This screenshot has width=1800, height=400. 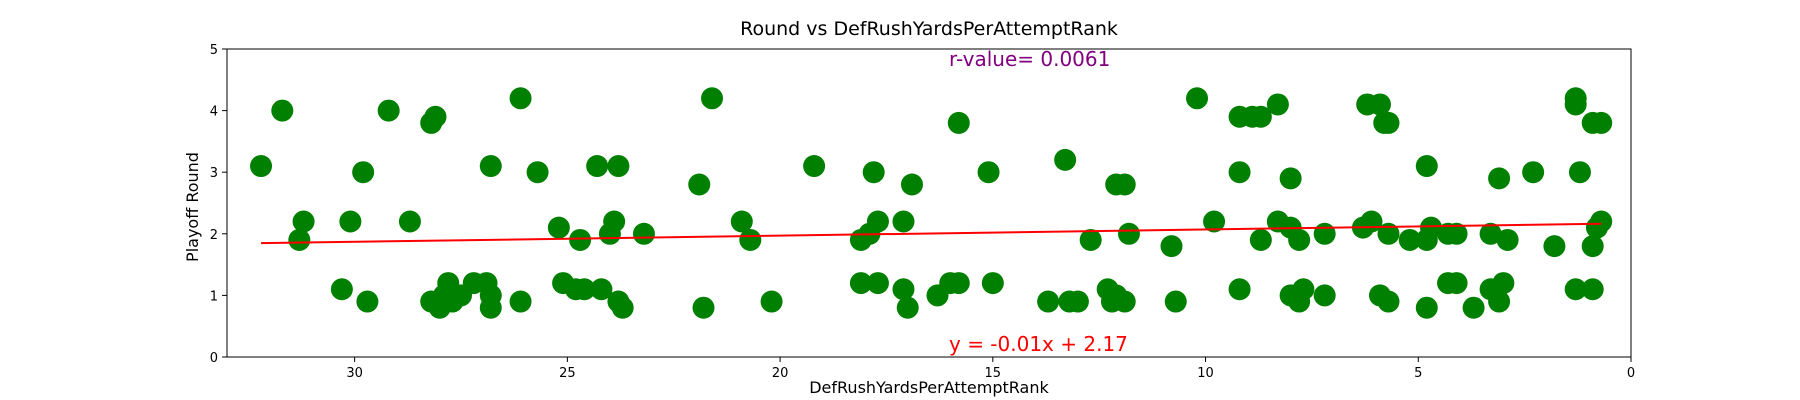 What do you see at coordinates (214, 173) in the screenshot?
I see `y-tick-label: 3` at bounding box center [214, 173].